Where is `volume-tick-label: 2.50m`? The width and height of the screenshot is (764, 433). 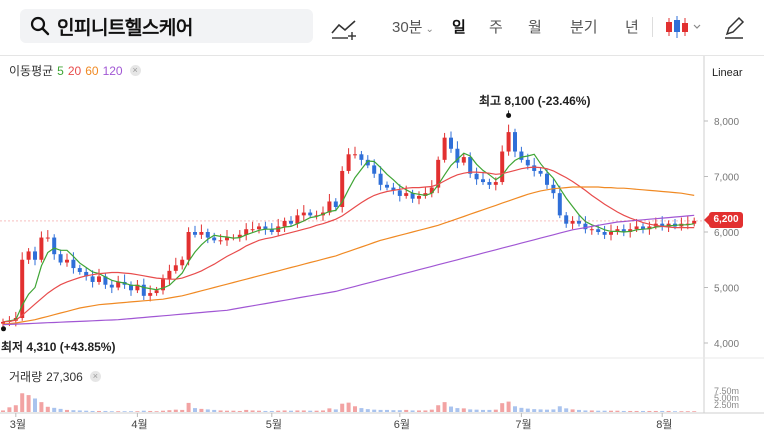 volume-tick-label: 2.50m is located at coordinates (726, 405).